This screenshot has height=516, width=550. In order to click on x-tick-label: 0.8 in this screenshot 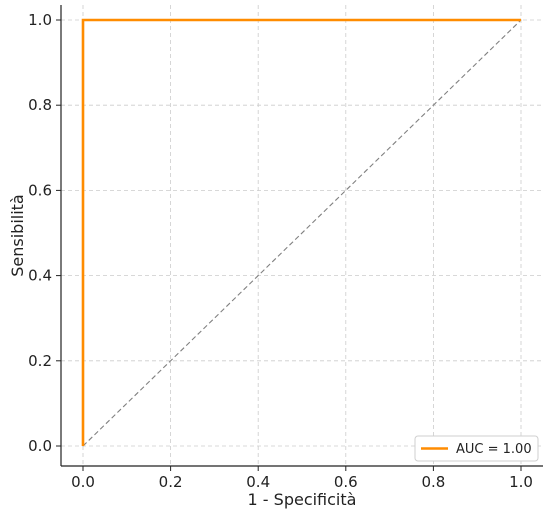, I will do `click(433, 482)`.